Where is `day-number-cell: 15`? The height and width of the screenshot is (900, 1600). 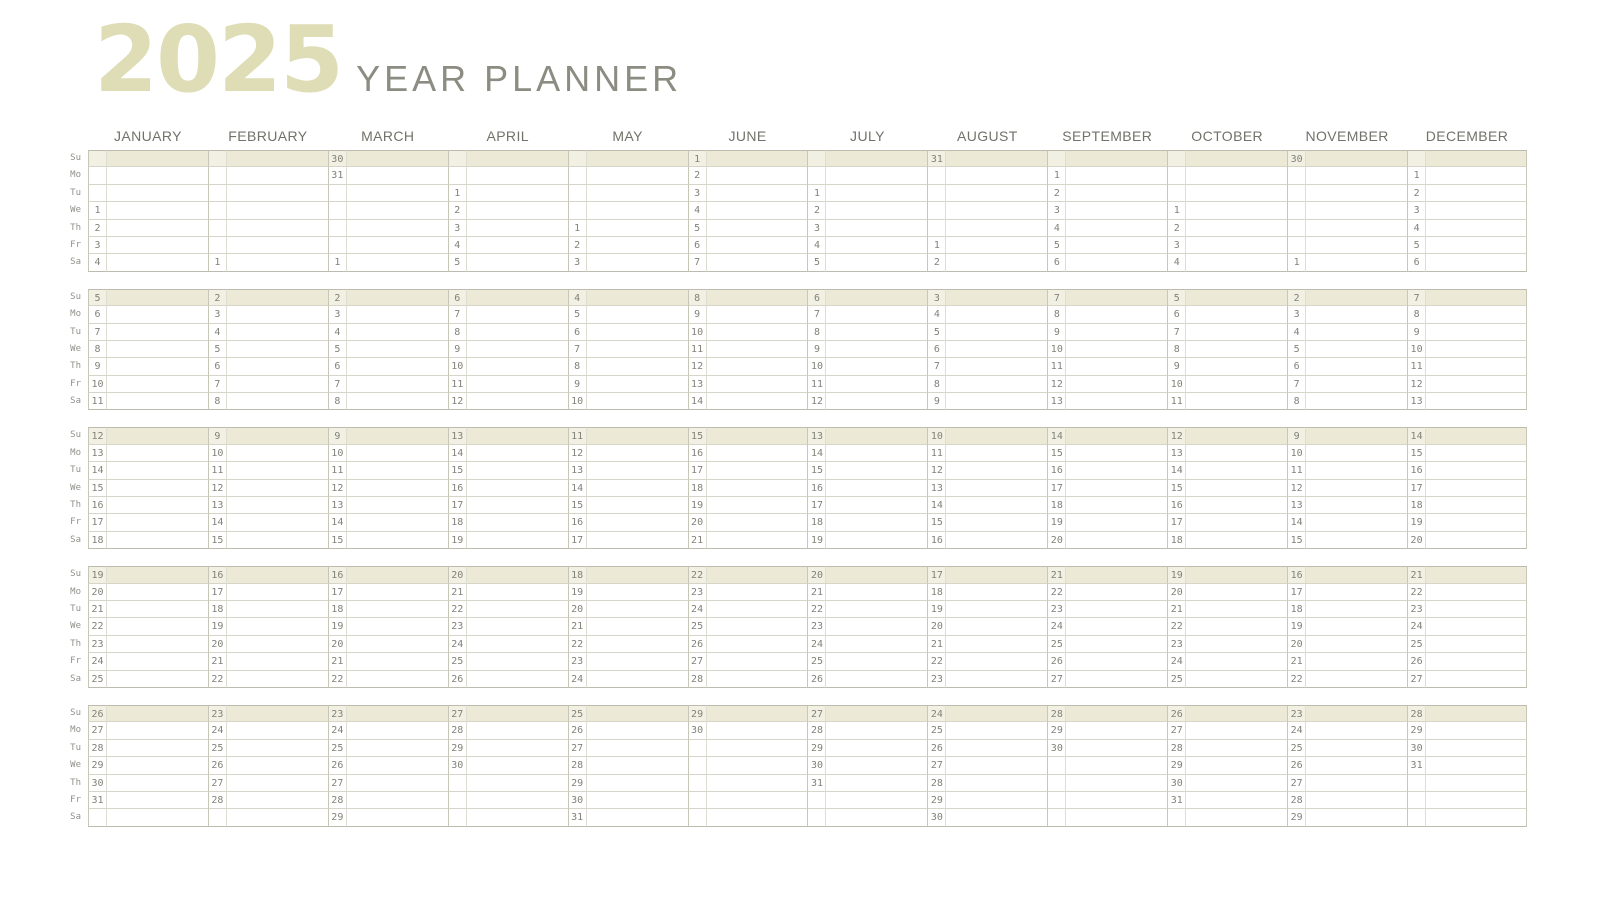 day-number-cell: 15 is located at coordinates (97, 488).